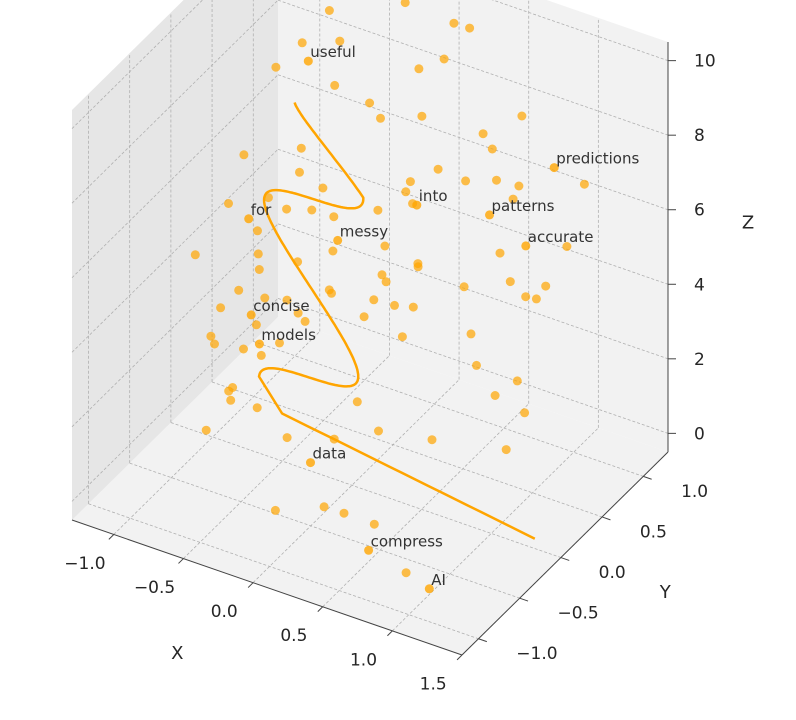 The width and height of the screenshot is (796, 720). What do you see at coordinates (288, 335) in the screenshot?
I see `annotation-label: models` at bounding box center [288, 335].